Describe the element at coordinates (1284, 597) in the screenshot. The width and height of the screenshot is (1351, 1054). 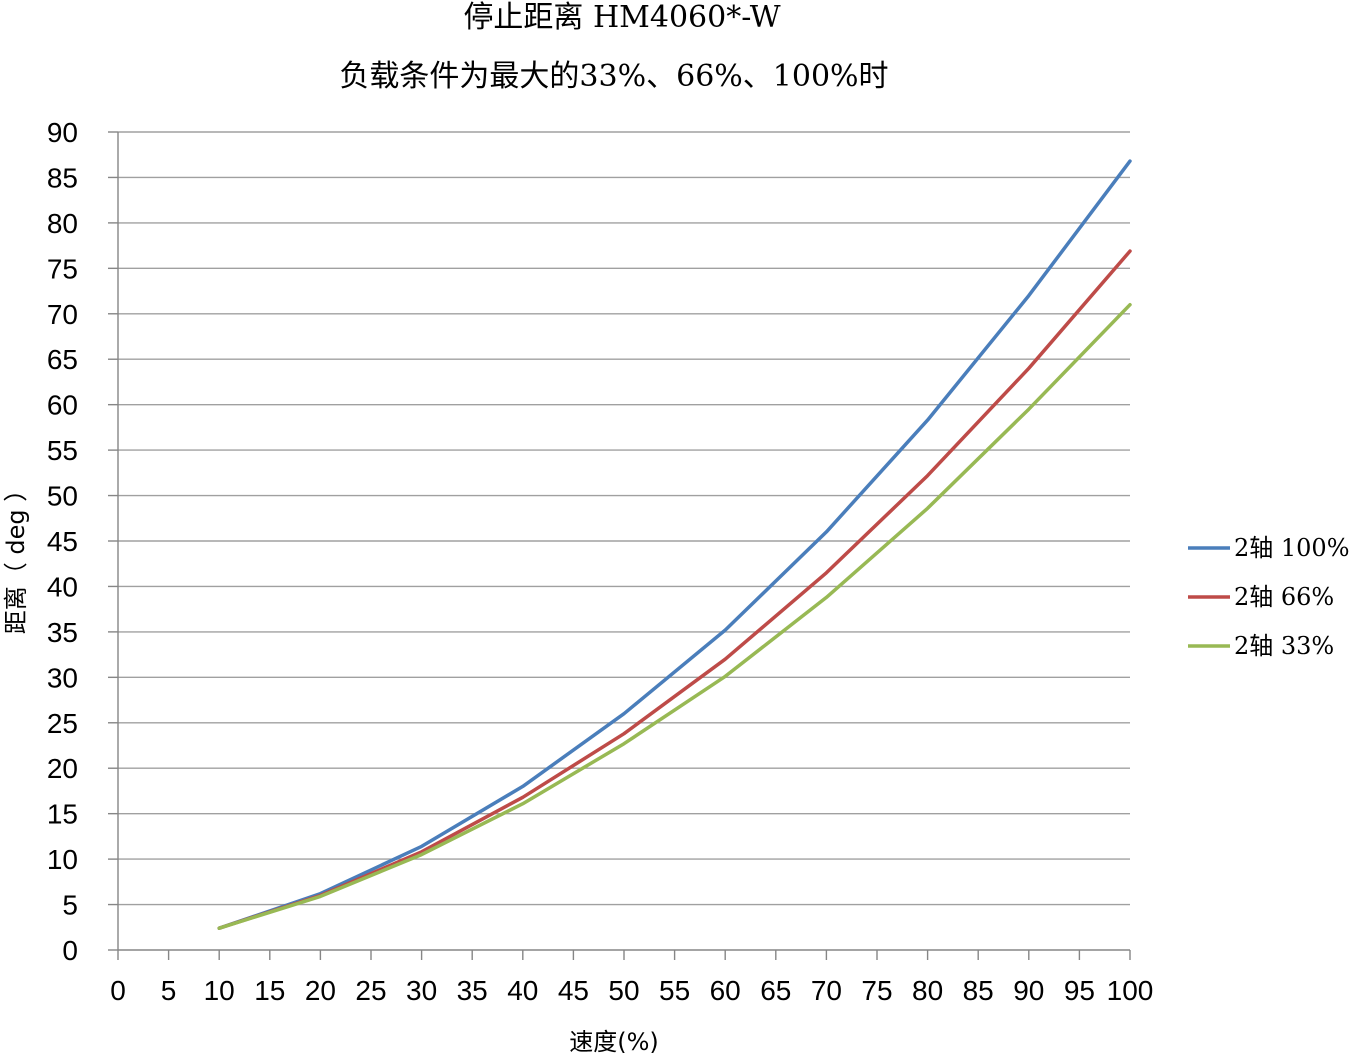
I see `legend-label: 2轴 66%` at that location.